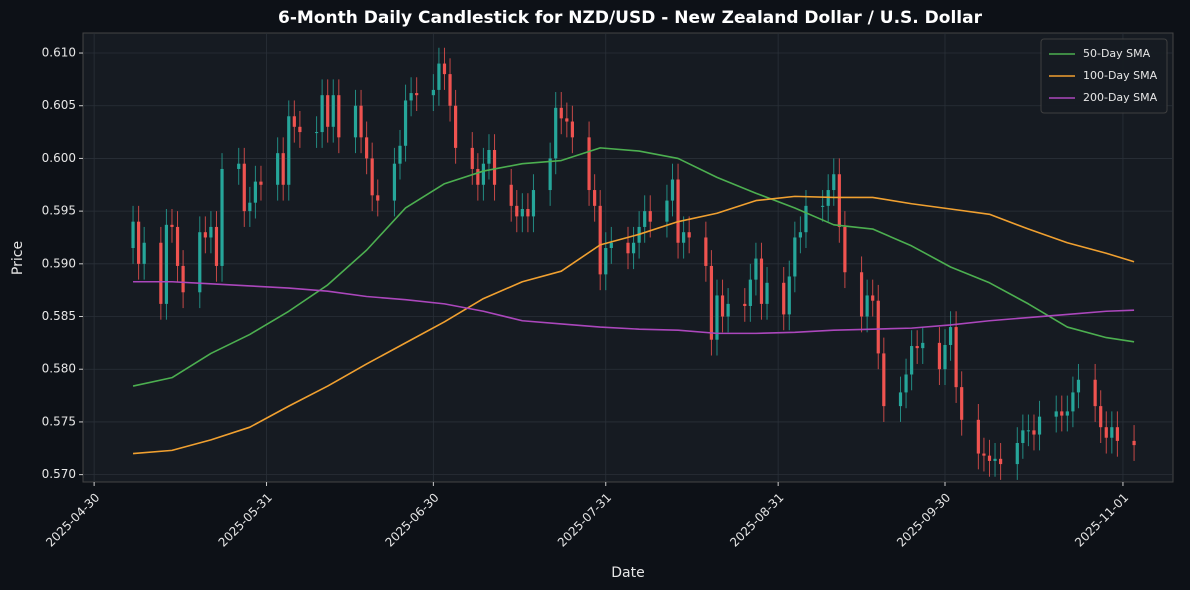 The height and width of the screenshot is (590, 1190). What do you see at coordinates (59, 263) in the screenshot?
I see `y-tick-label: 0.590` at bounding box center [59, 263].